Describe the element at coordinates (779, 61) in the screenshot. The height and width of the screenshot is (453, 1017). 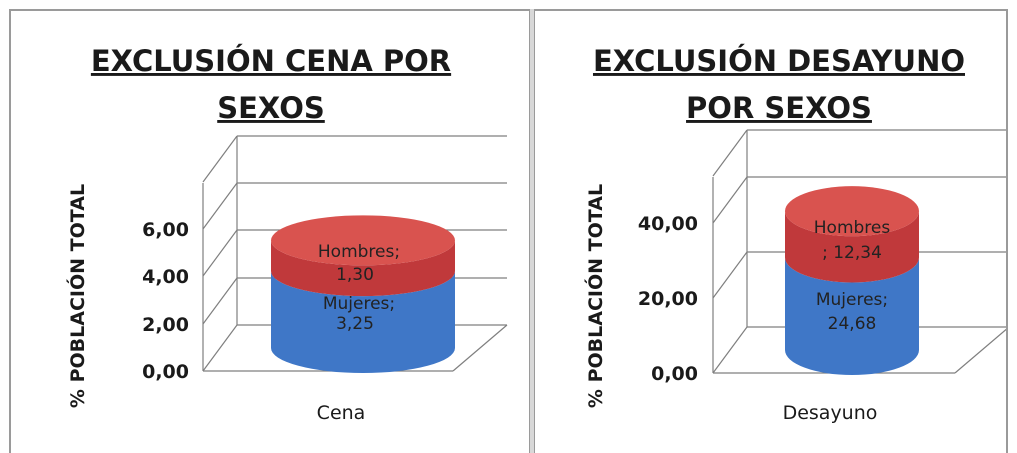
I see `chart-title: EXCLUSIÓN DESAYUNO` at that location.